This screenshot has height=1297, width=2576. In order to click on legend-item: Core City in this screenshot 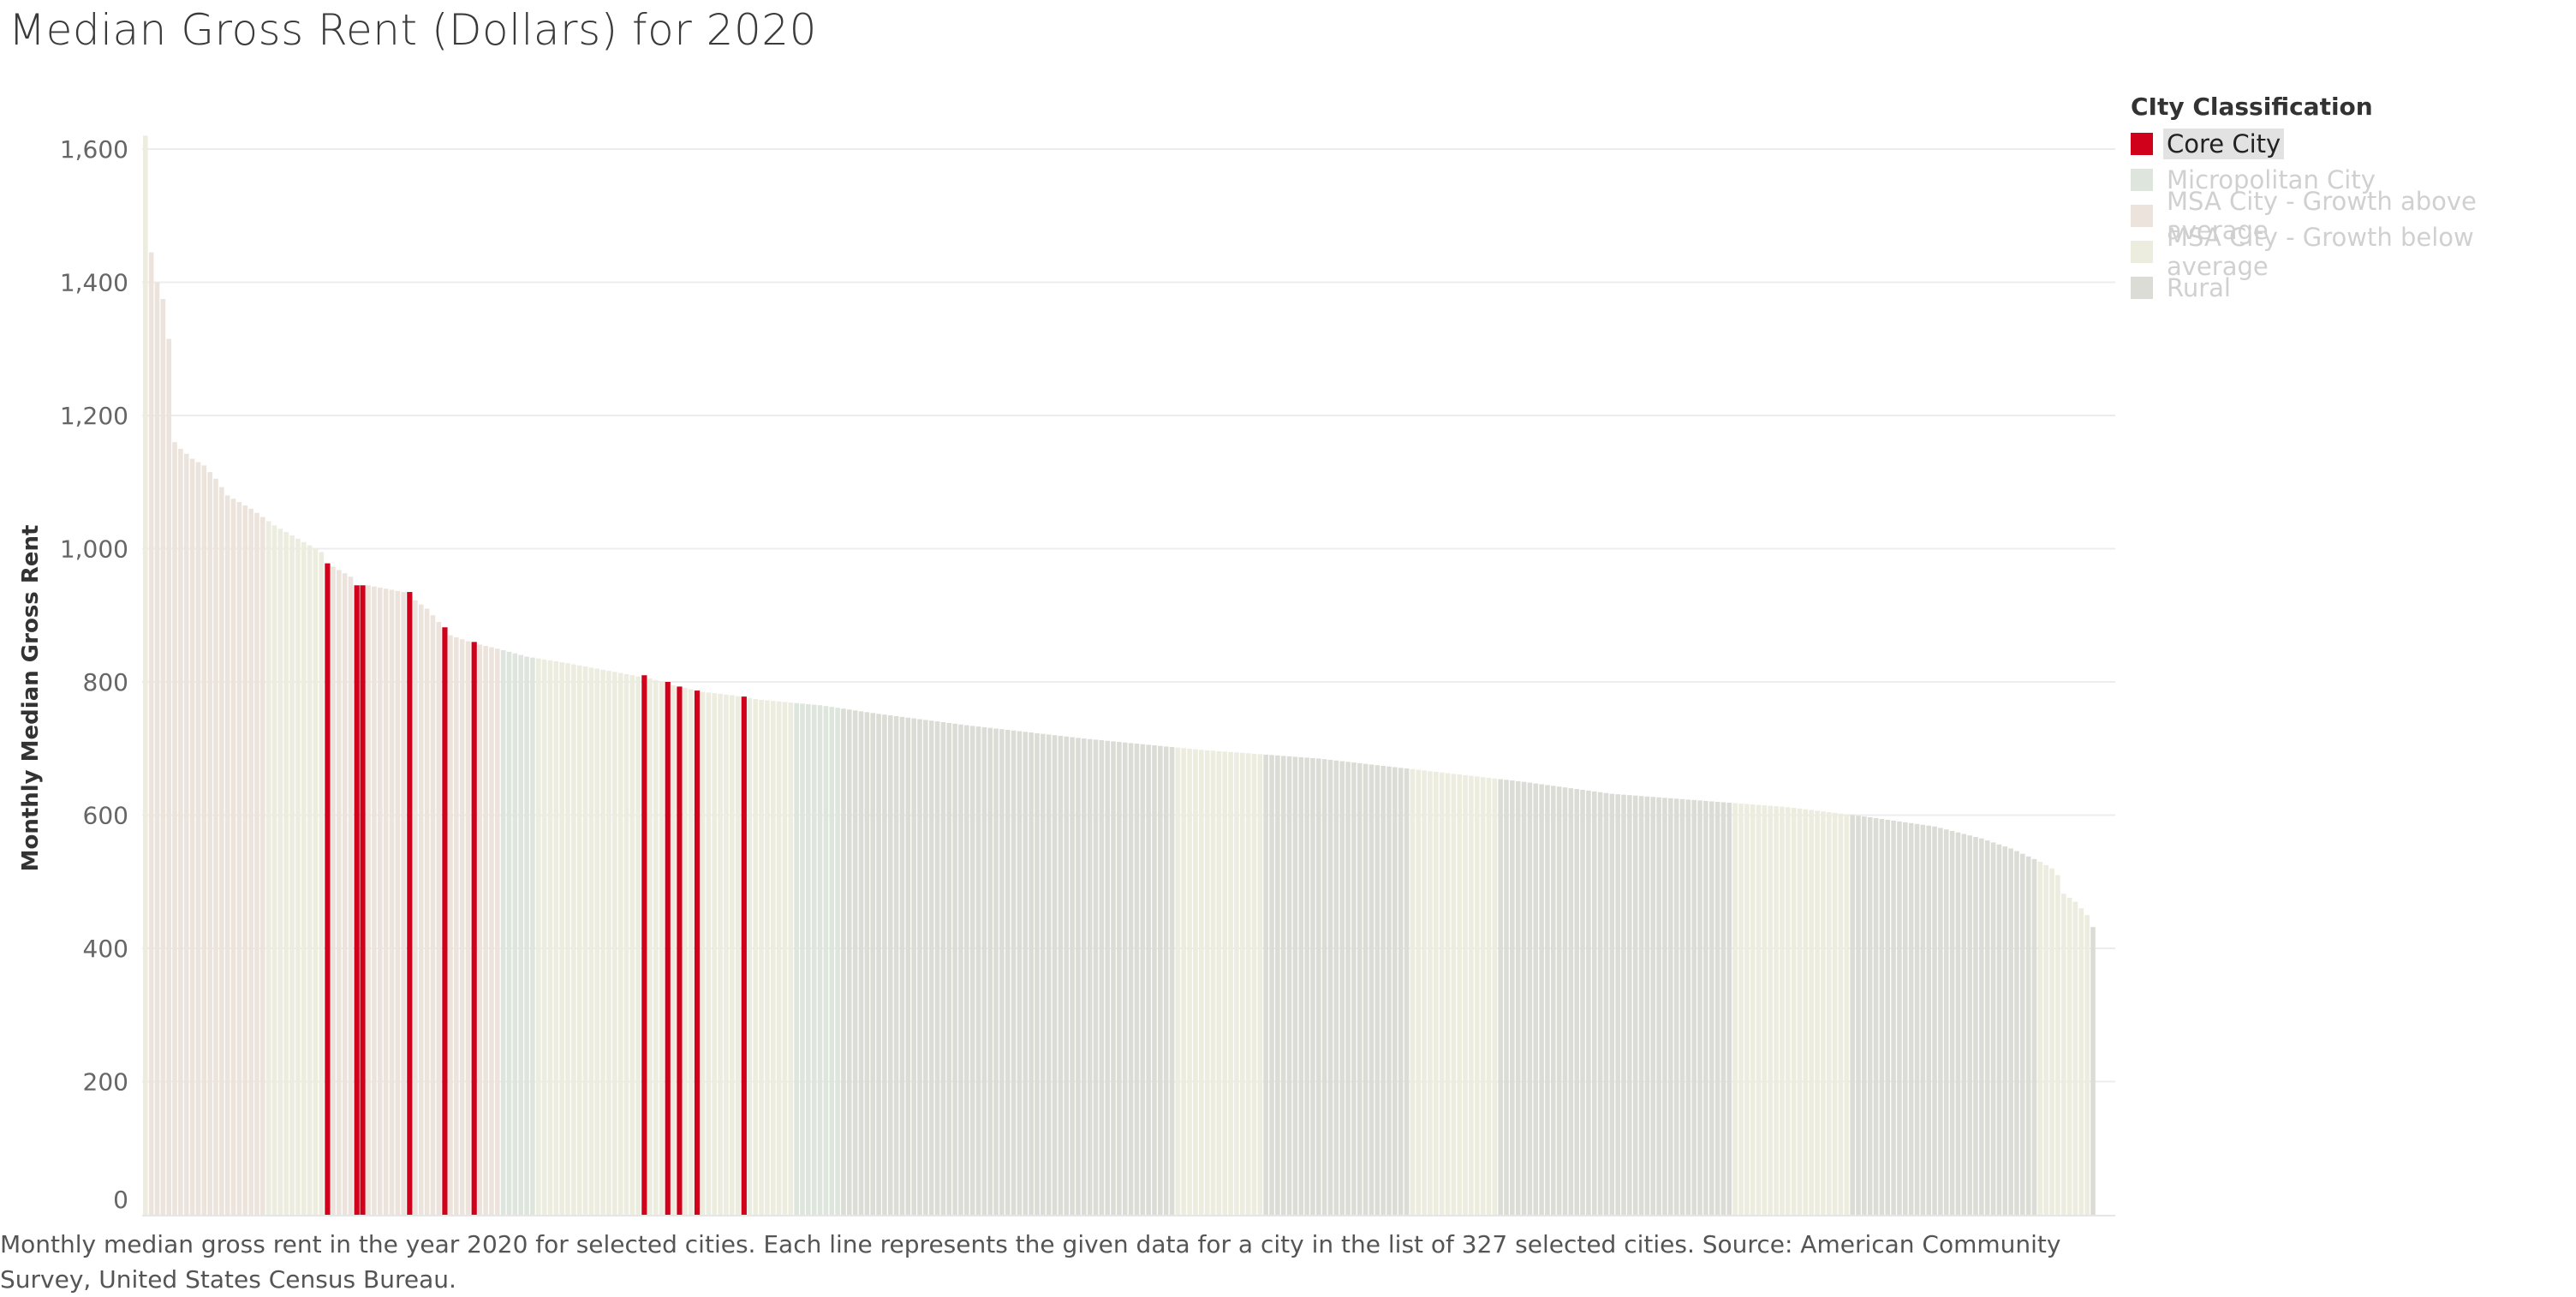, I will do `click(2354, 144)`.